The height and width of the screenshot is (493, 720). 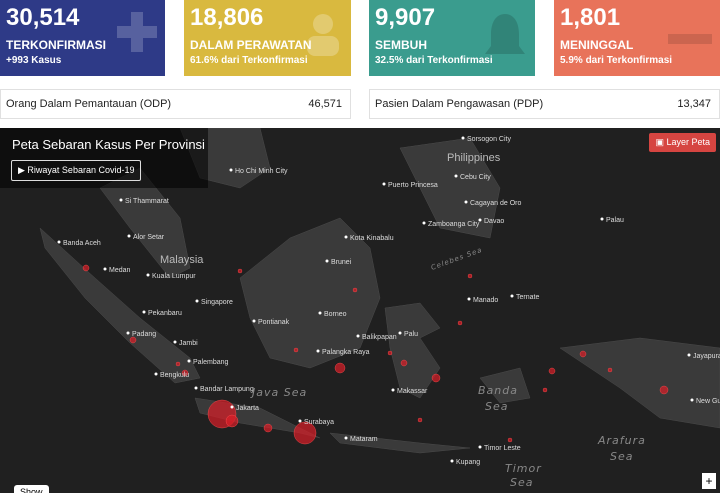 I want to click on place-label: Brunei, so click(x=341, y=262).